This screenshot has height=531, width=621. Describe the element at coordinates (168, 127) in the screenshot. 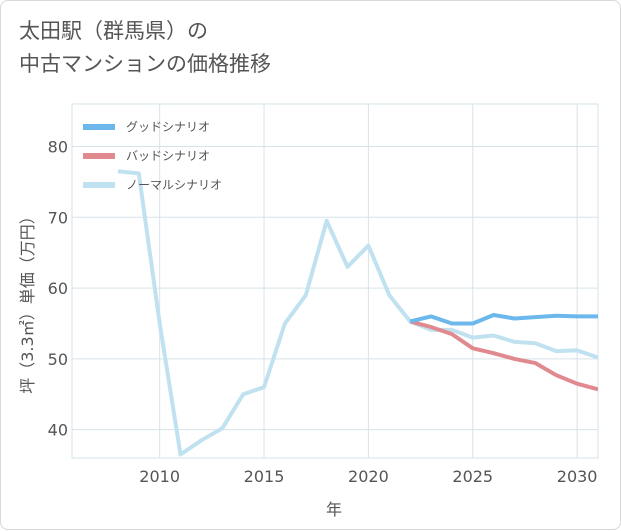

I see `legend-label: グッドシナリオ` at that location.